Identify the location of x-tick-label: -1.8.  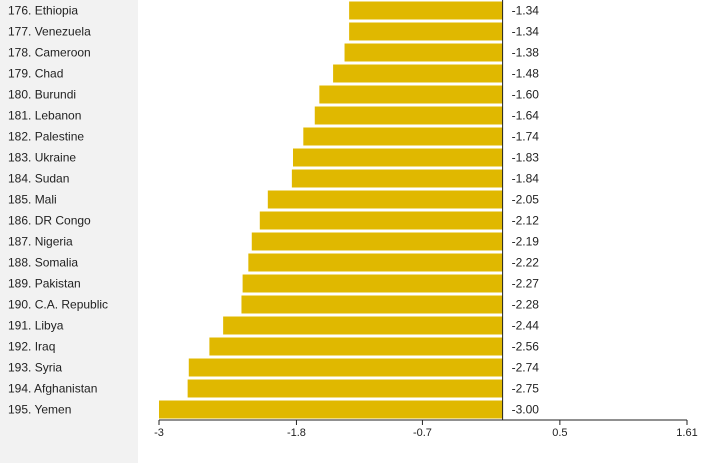
(296, 433).